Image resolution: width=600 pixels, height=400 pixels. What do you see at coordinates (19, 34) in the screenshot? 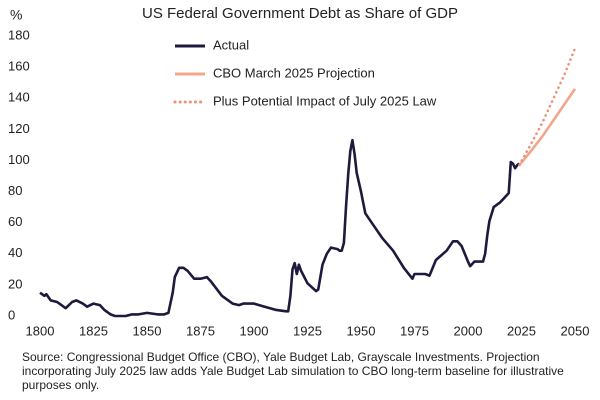
I see `y-tick-label: 180` at bounding box center [19, 34].